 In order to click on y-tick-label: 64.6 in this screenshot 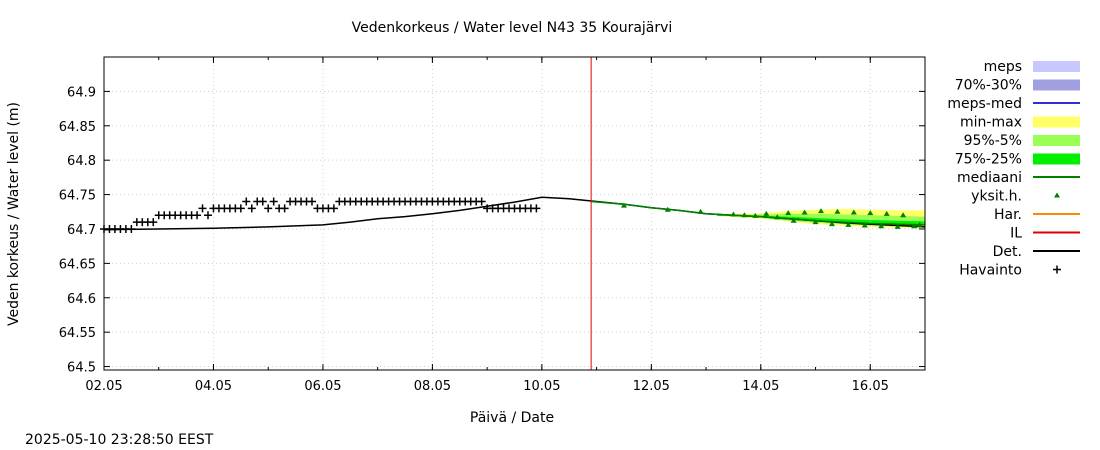, I will do `click(81, 299)`.